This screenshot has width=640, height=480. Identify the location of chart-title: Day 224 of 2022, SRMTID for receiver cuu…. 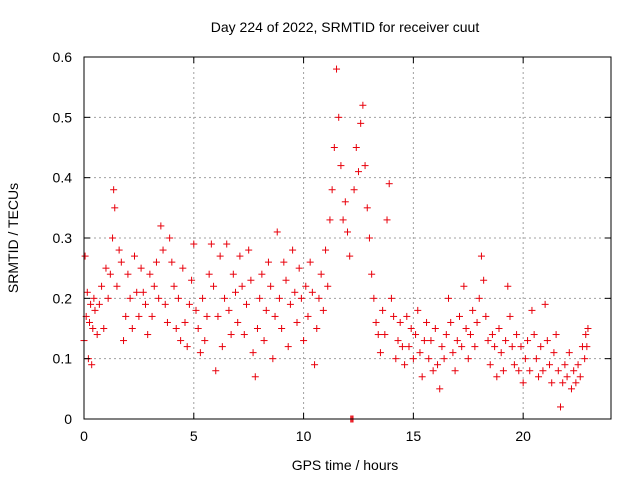
(345, 27).